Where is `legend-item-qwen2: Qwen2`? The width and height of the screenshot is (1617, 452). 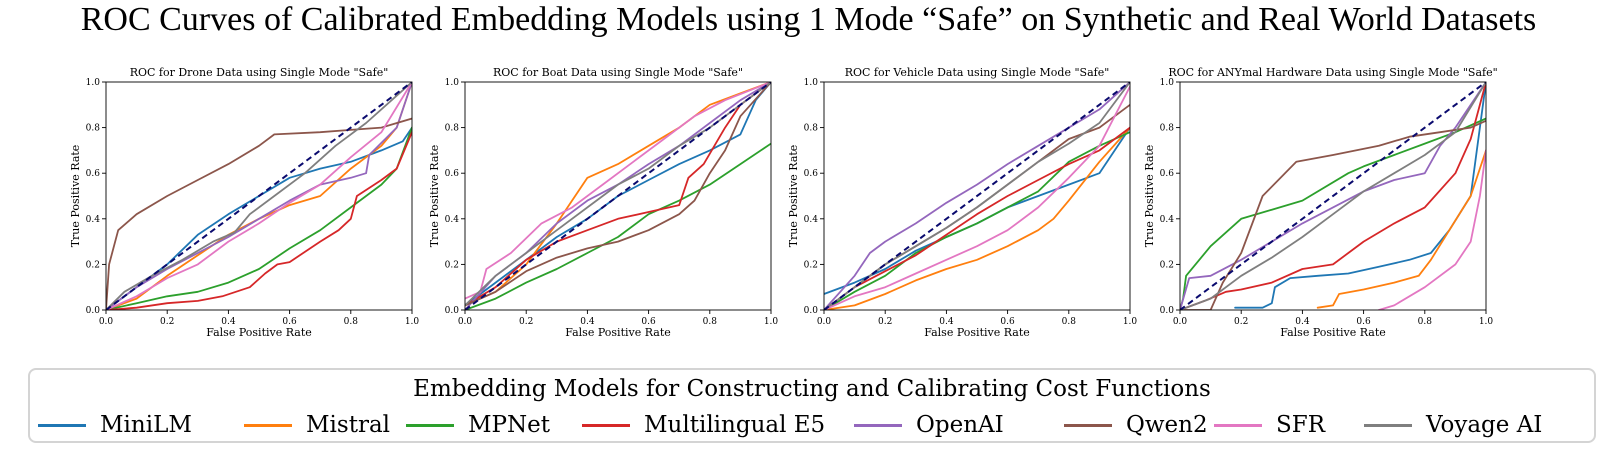 legend-item-qwen2: Qwen2 is located at coordinates (1136, 425).